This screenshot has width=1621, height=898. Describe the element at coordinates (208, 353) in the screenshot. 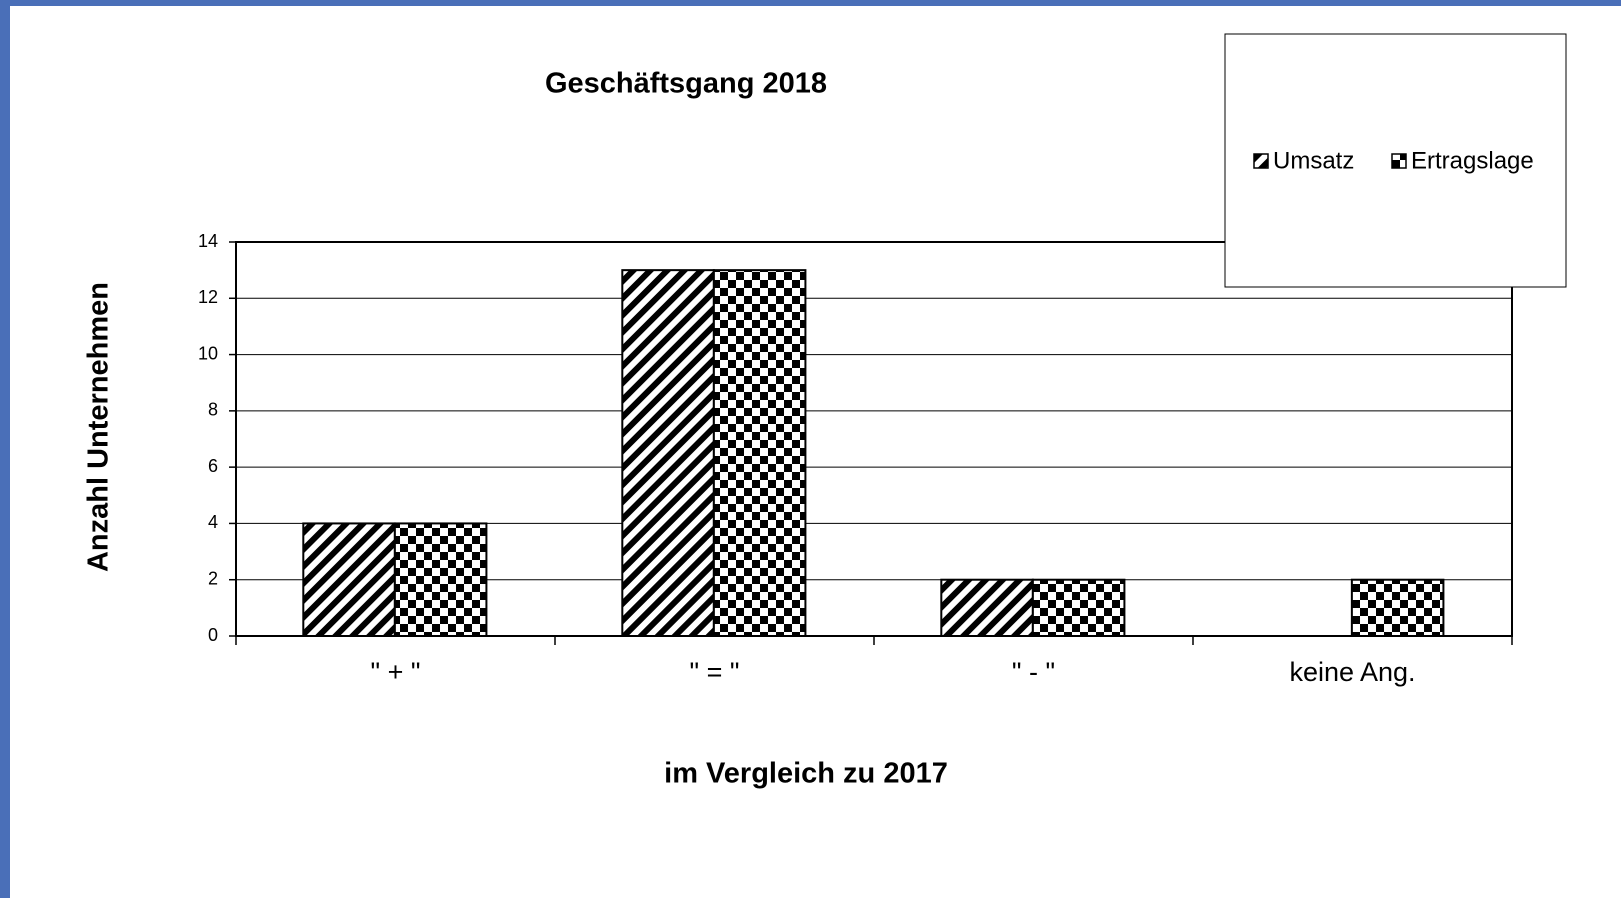

I see `y-tick-label: 10` at that location.